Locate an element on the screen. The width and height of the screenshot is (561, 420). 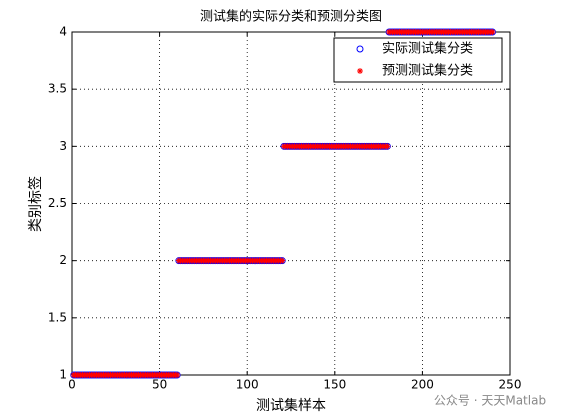
y-tick-label: 1.5 is located at coordinates (57, 317).